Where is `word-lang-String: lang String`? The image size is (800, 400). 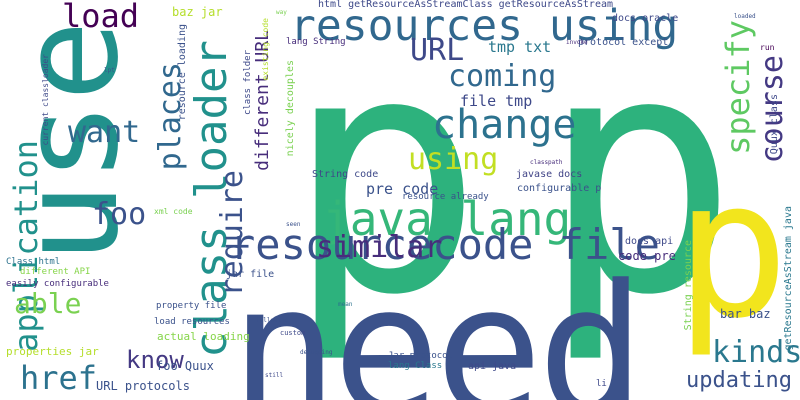 word-lang-String: lang String is located at coordinates (316, 42).